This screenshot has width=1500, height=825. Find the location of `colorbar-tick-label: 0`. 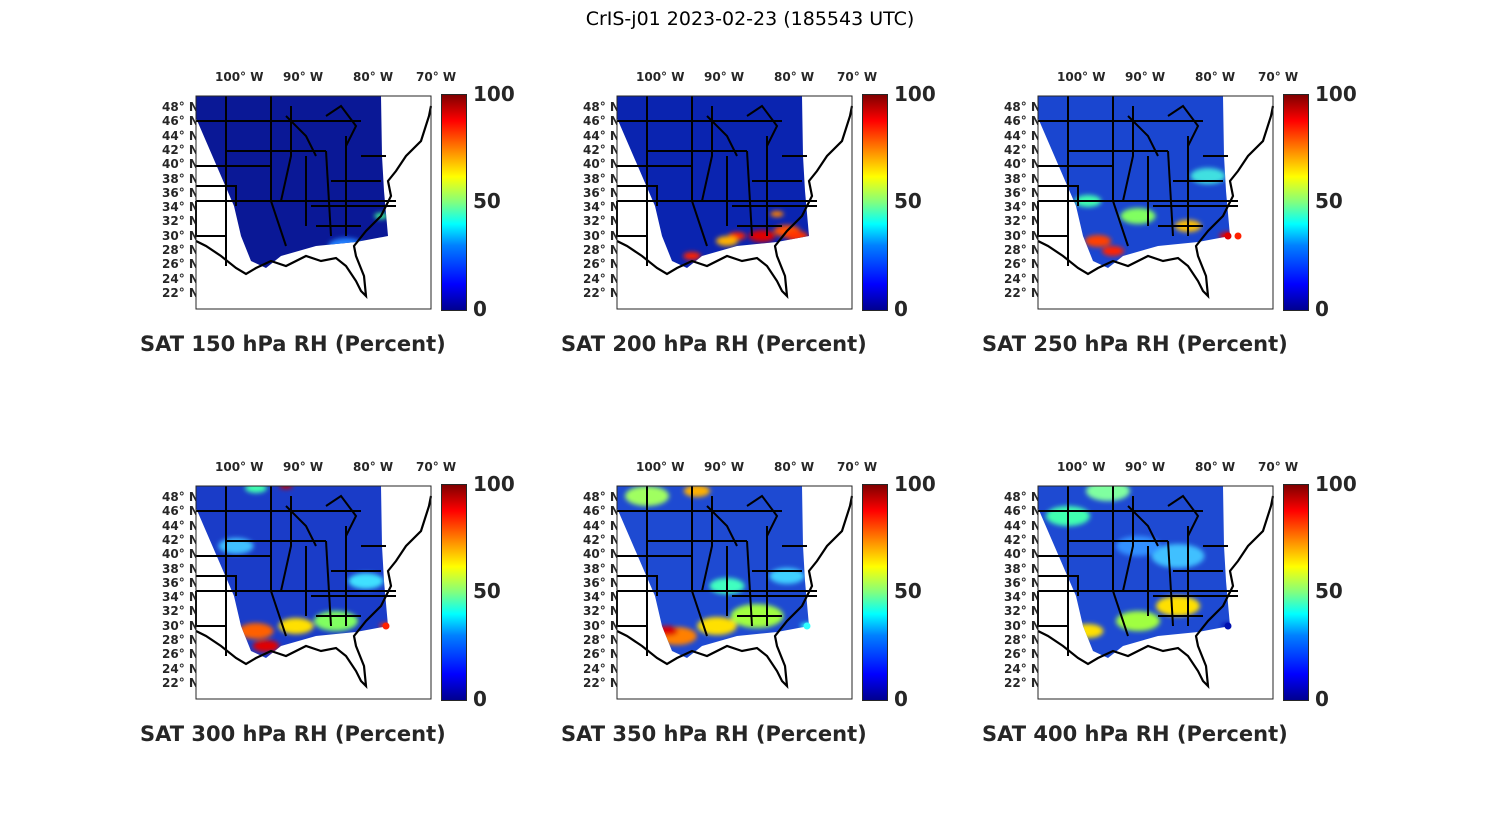

colorbar-tick-label: 0 is located at coordinates (901, 699).